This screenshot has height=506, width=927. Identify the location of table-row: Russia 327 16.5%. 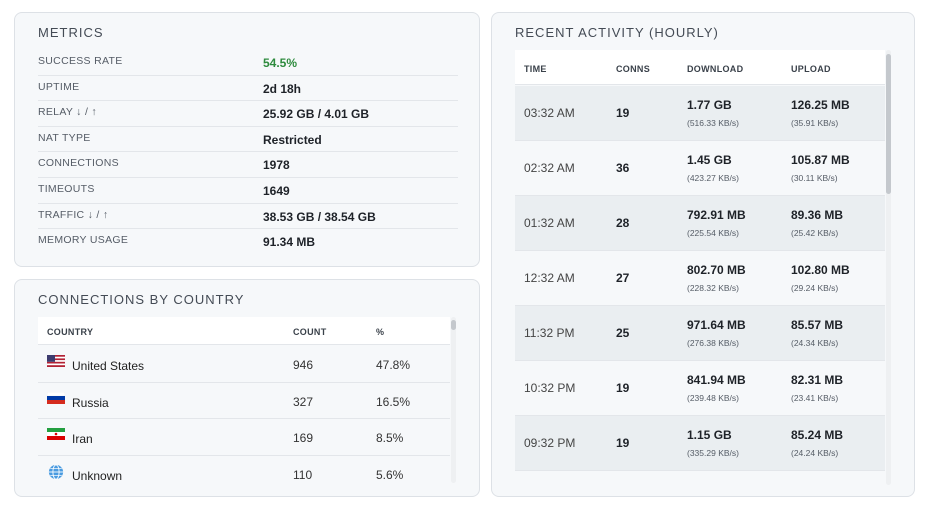
(244, 401).